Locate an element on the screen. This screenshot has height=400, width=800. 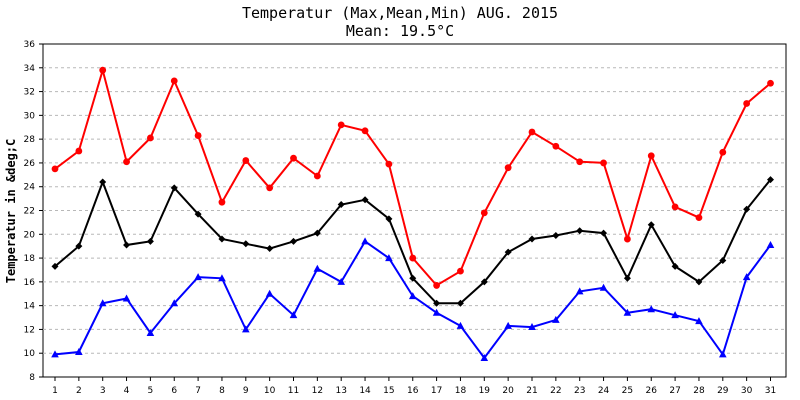
x-tick-label-12: 12 is located at coordinates (317, 391).